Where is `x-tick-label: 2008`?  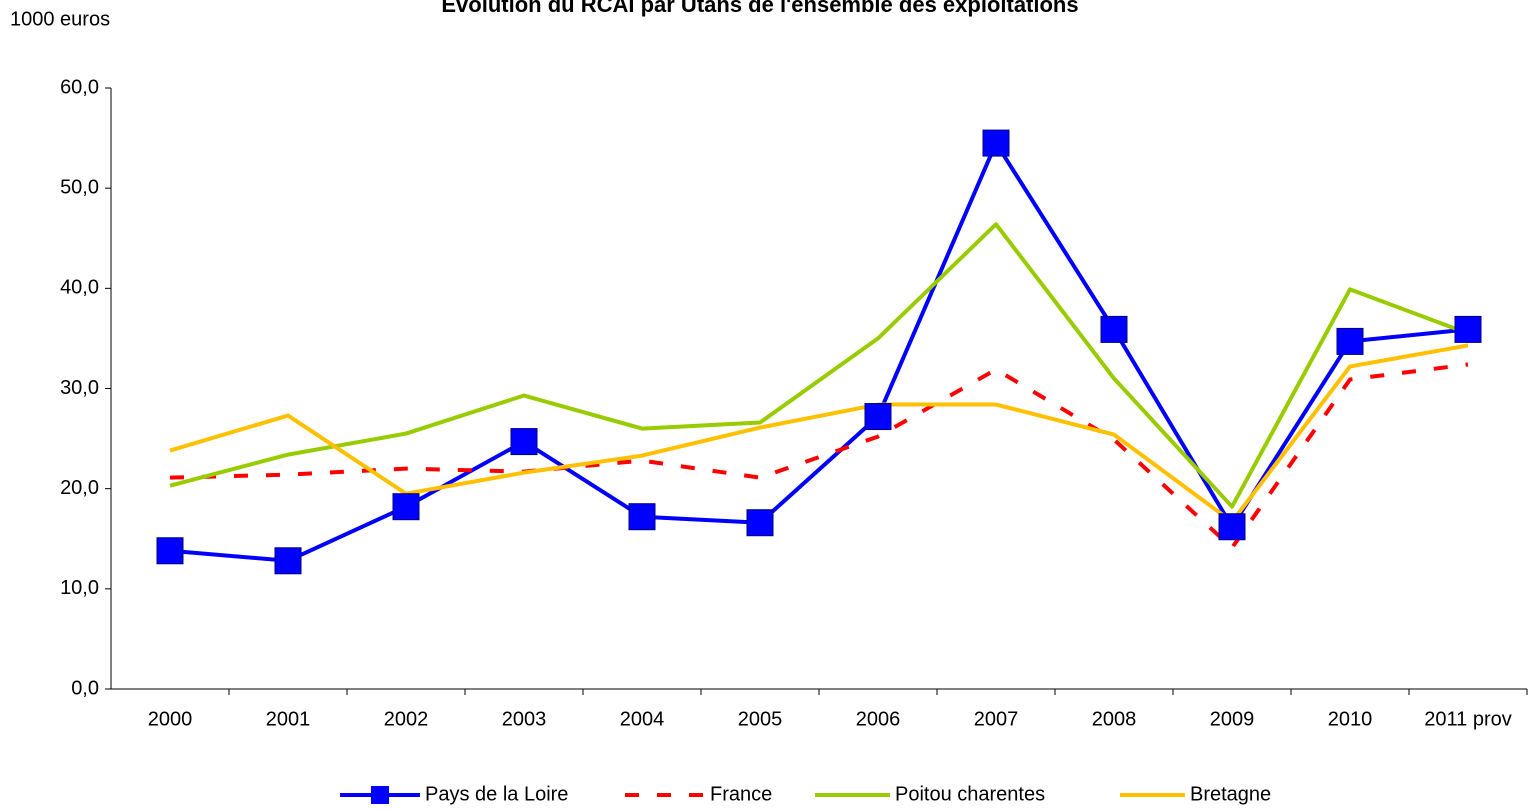
x-tick-label: 2008 is located at coordinates (1114, 719).